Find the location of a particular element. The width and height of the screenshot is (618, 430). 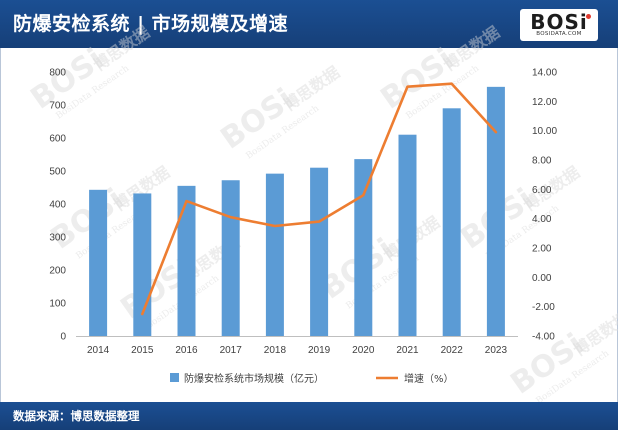

y-right-tick-label: 6.00 is located at coordinates (542, 190).